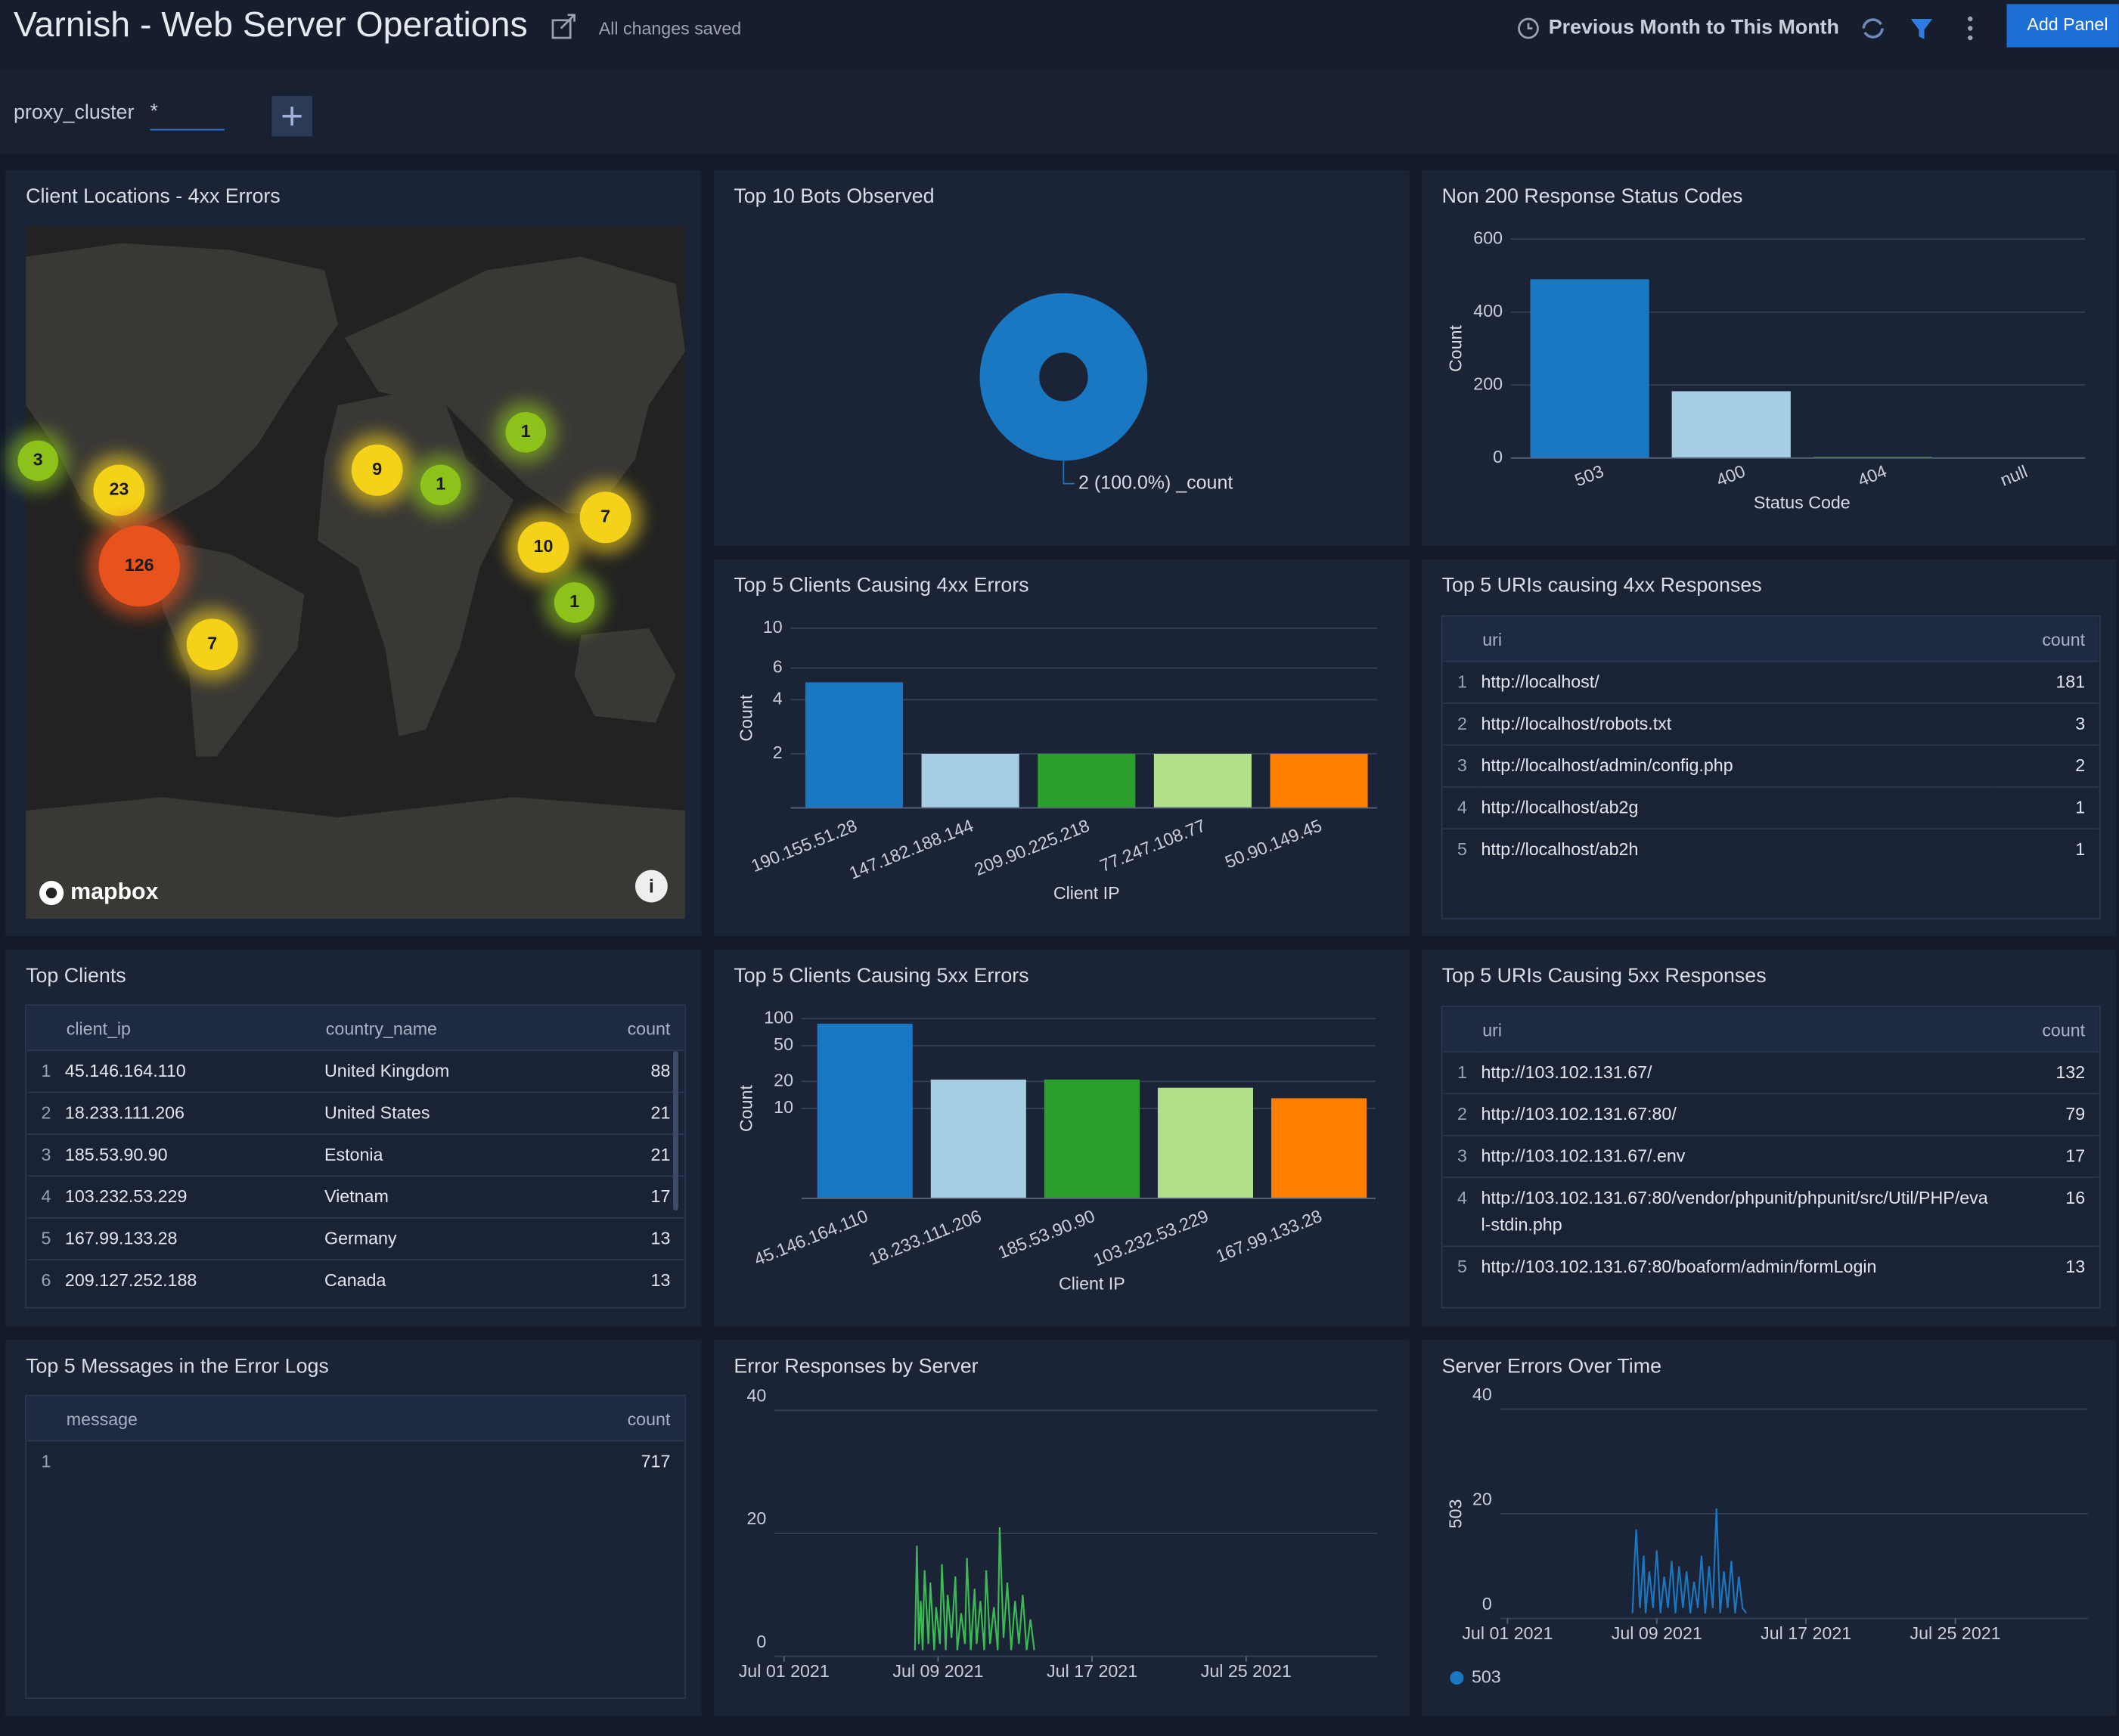 Image resolution: width=2119 pixels, height=1736 pixels. Describe the element at coordinates (355, 1461) in the screenshot. I see `table-row: 1 717` at that location.